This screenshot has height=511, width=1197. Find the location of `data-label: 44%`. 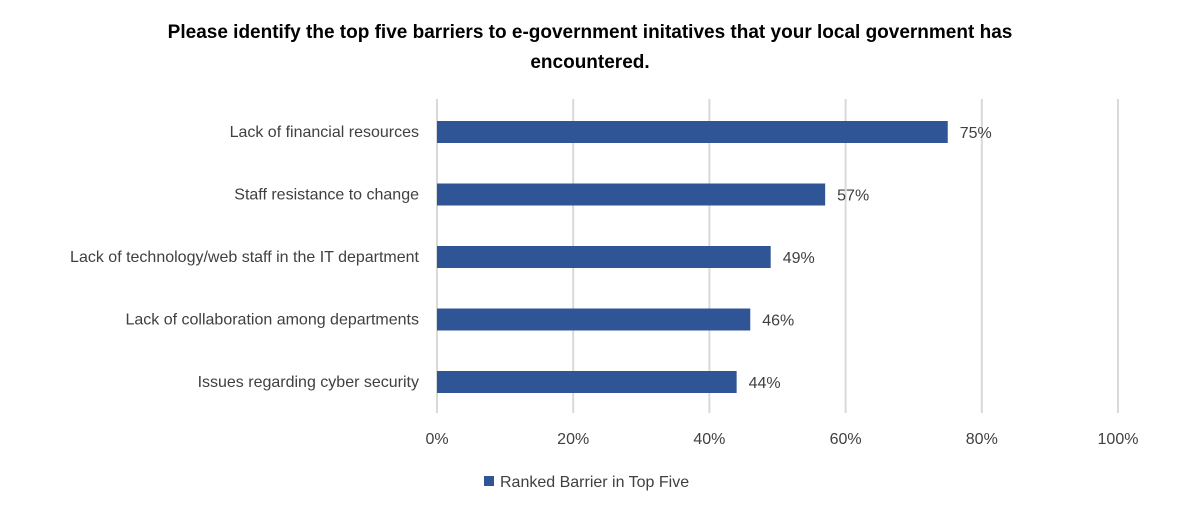

data-label: 44% is located at coordinates (765, 383).